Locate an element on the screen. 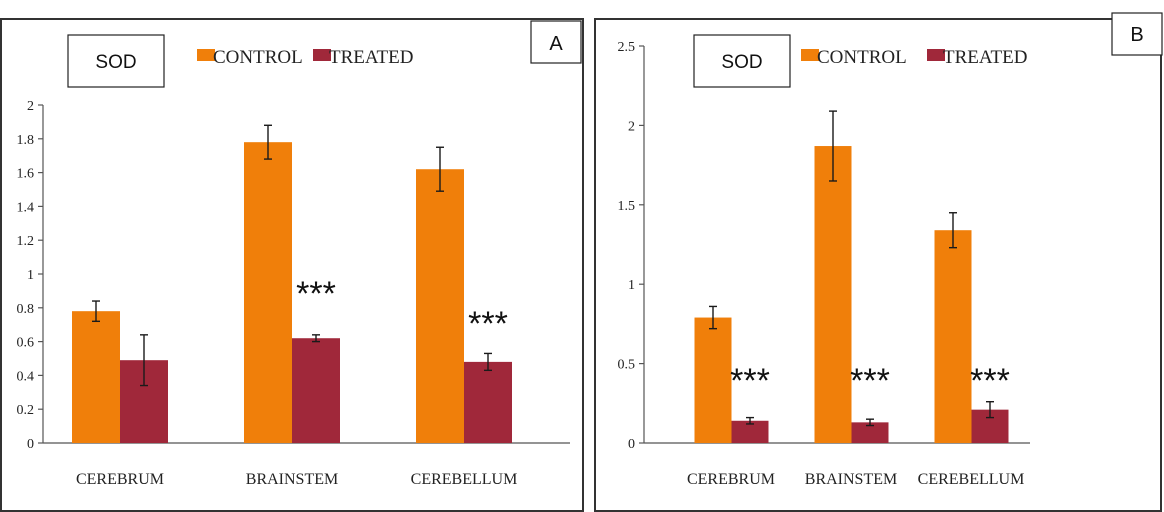 This screenshot has width=1164, height=512. y-tick-label: 0.2 is located at coordinates (26, 410).